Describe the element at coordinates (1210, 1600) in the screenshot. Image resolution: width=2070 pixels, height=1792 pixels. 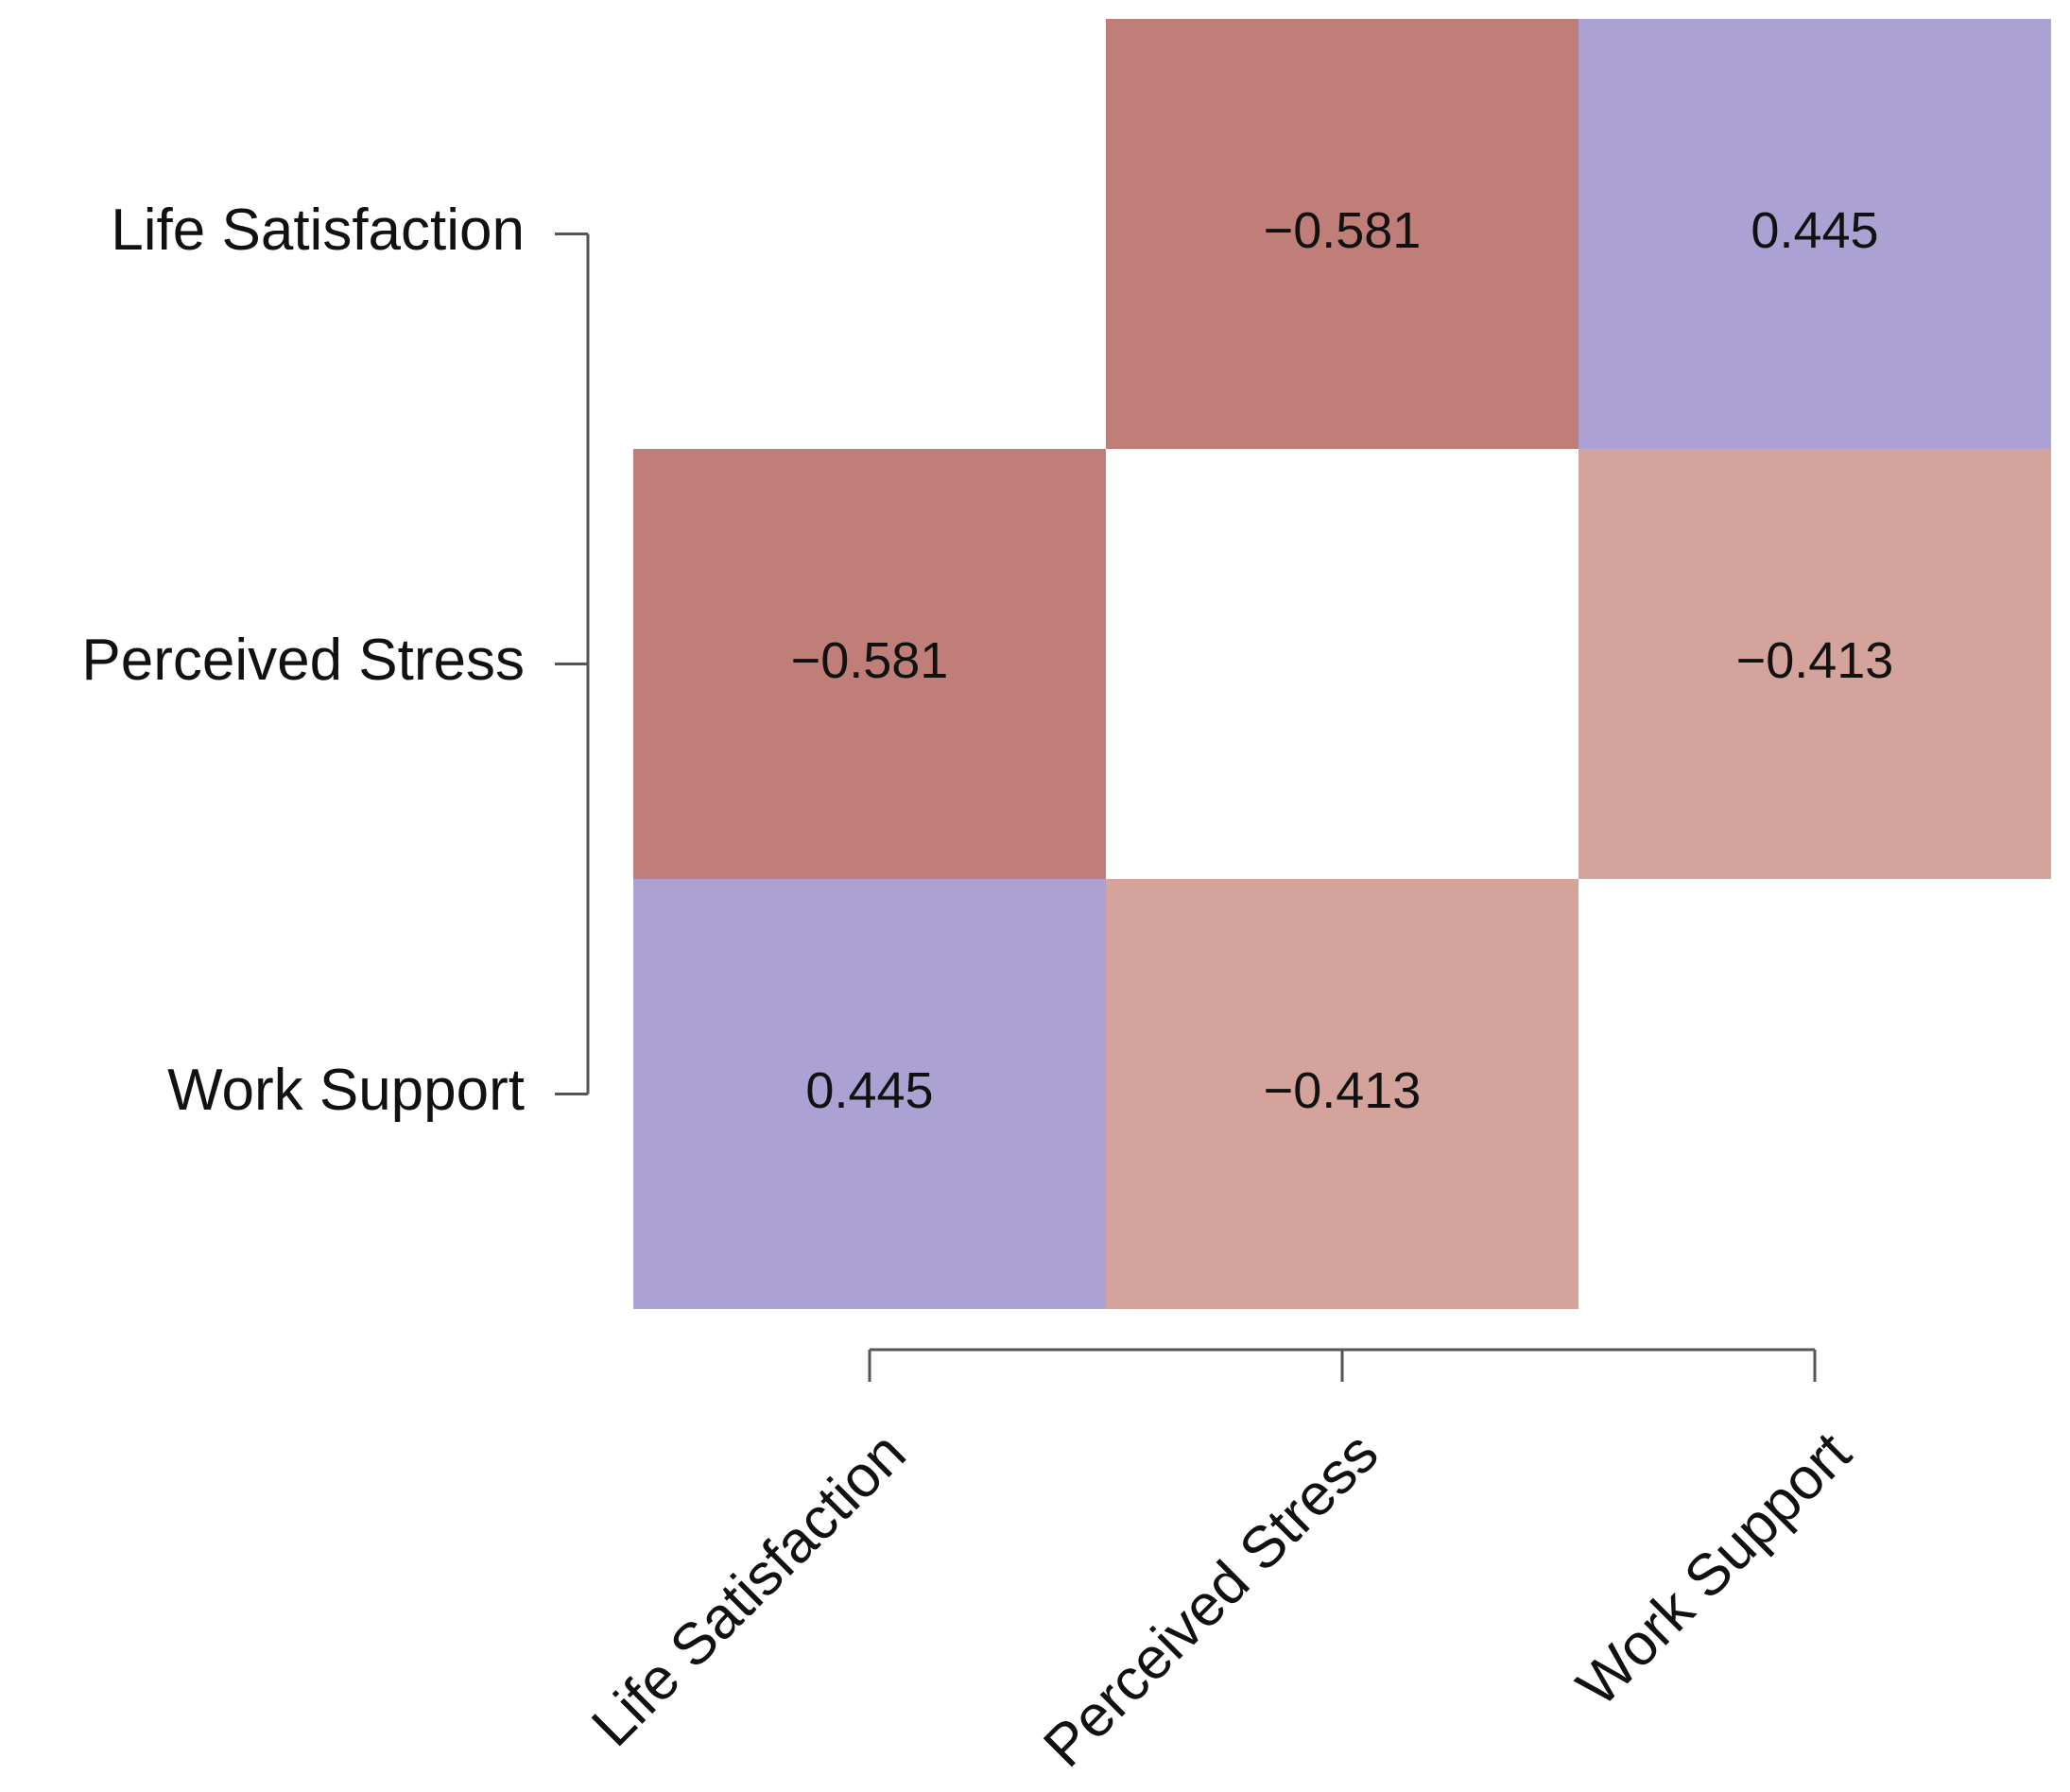
I see `x-tick-label: Perceived Stress` at that location.